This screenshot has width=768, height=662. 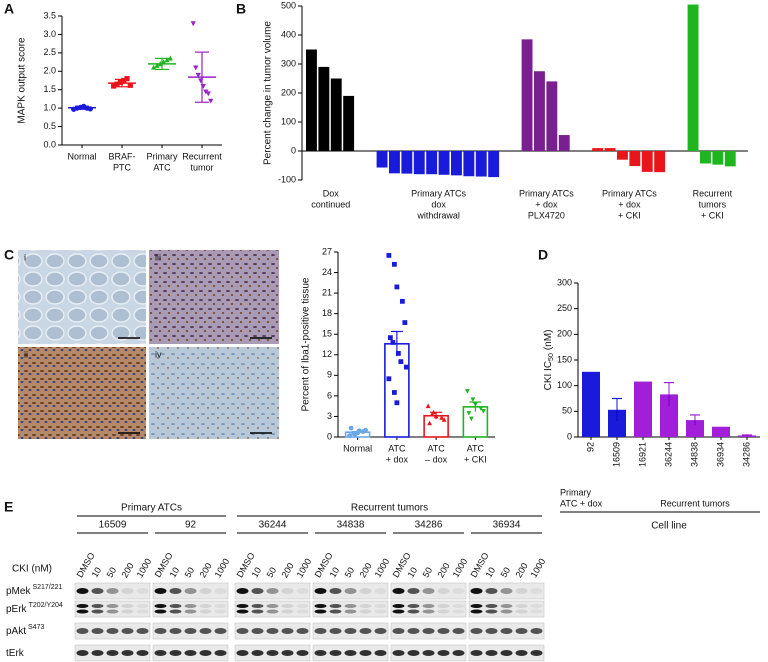 What do you see at coordinates (268, 93) in the screenshot?
I see `y-axis-title: Percent change in tumor volume` at bounding box center [268, 93].